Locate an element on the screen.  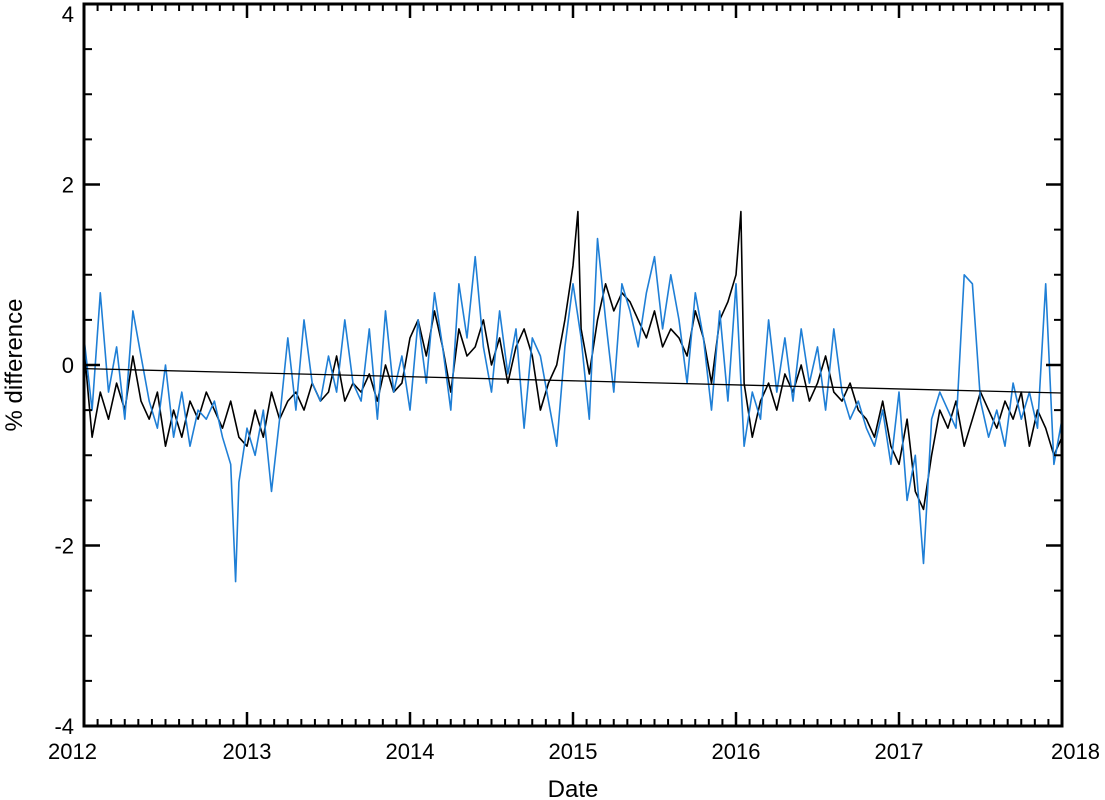
y-tick-label: -2 is located at coordinates (64, 546).